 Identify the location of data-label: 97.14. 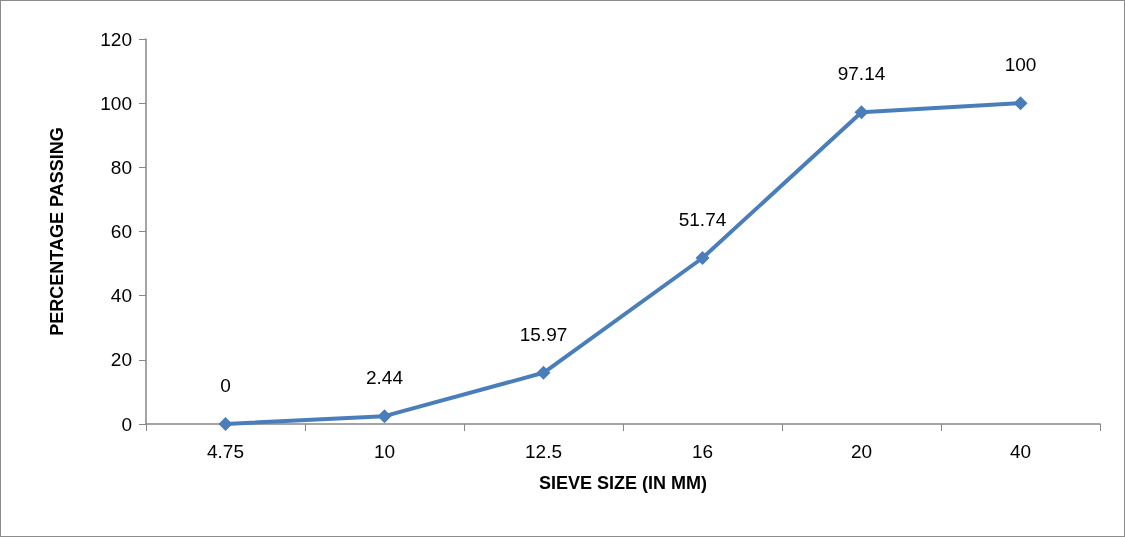
(861, 74).